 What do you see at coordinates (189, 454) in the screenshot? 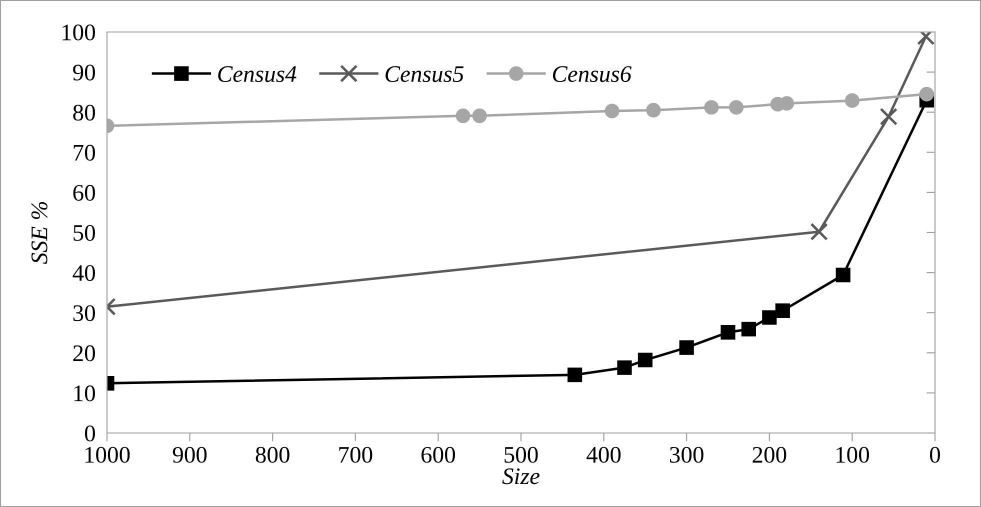
I see `x-tick-label: 900` at bounding box center [189, 454].